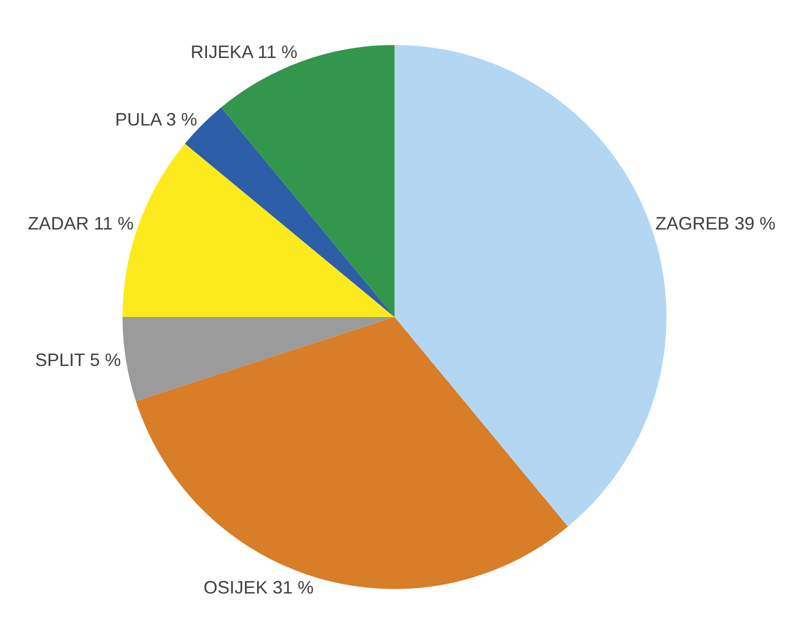  I want to click on slice-label: SPLIT 5 %, so click(78, 360).